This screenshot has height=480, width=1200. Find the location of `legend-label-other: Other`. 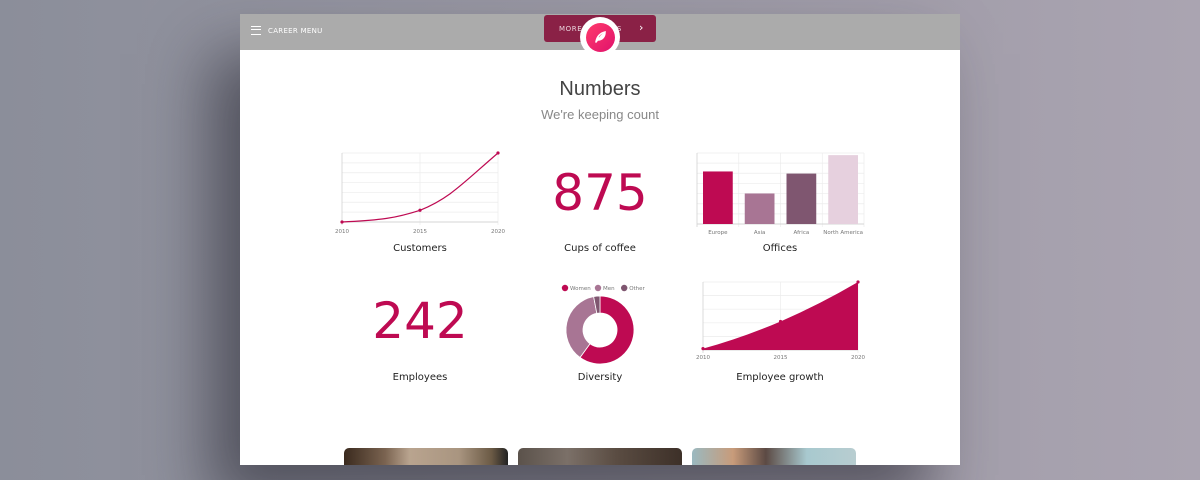

legend-label-other: Other is located at coordinates (637, 289).